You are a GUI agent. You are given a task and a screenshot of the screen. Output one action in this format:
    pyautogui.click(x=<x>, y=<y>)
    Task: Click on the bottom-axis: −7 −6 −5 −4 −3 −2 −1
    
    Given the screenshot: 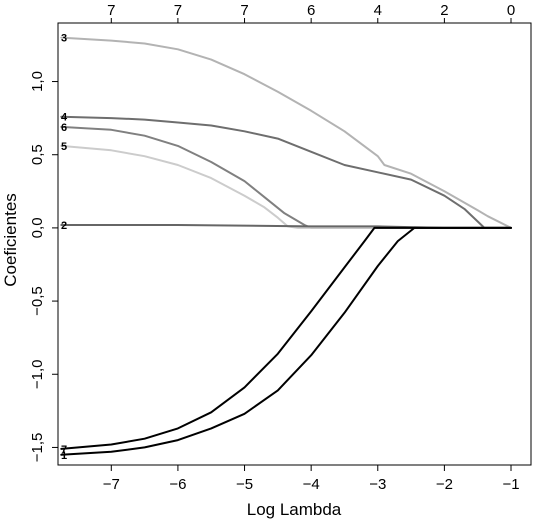 What is the action you would take?
    pyautogui.click(x=311, y=479)
    